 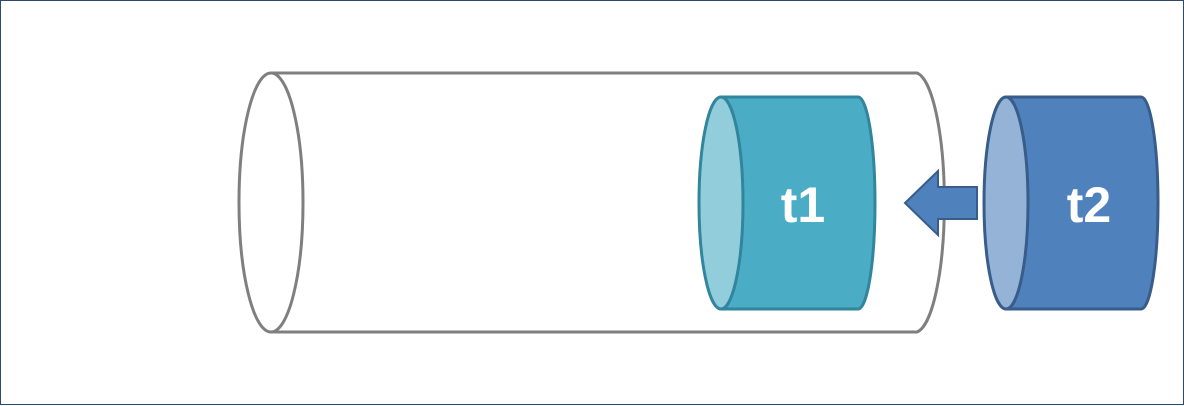 I want to click on cylinder-t1-label: t1, so click(x=803, y=205).